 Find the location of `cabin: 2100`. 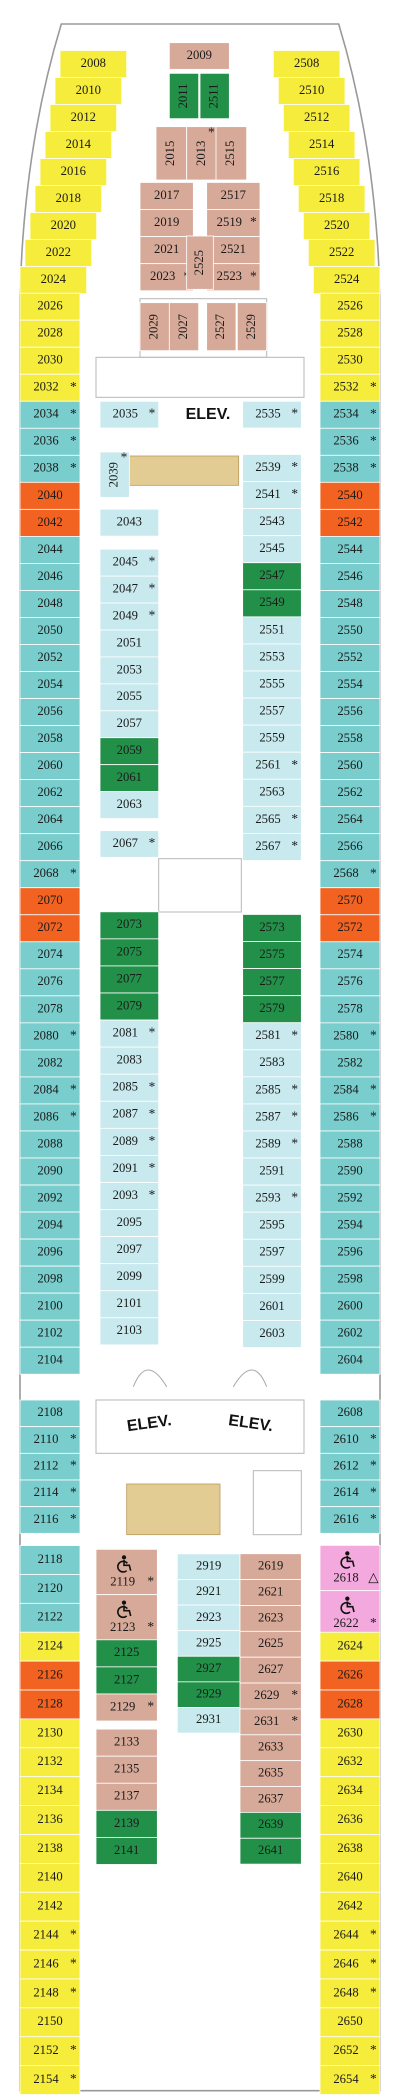

cabin: 2100 is located at coordinates (50, 1306).